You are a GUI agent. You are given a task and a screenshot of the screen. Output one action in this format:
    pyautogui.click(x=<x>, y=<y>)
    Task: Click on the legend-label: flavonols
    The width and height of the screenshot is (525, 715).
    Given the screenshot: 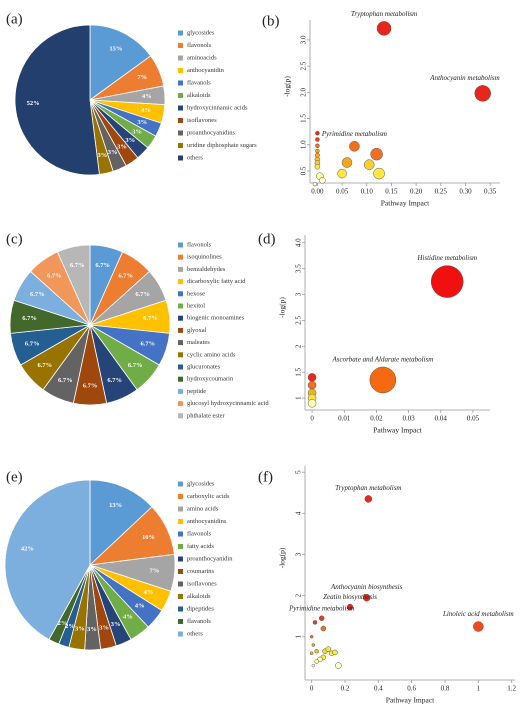 What is the action you would take?
    pyautogui.click(x=199, y=244)
    